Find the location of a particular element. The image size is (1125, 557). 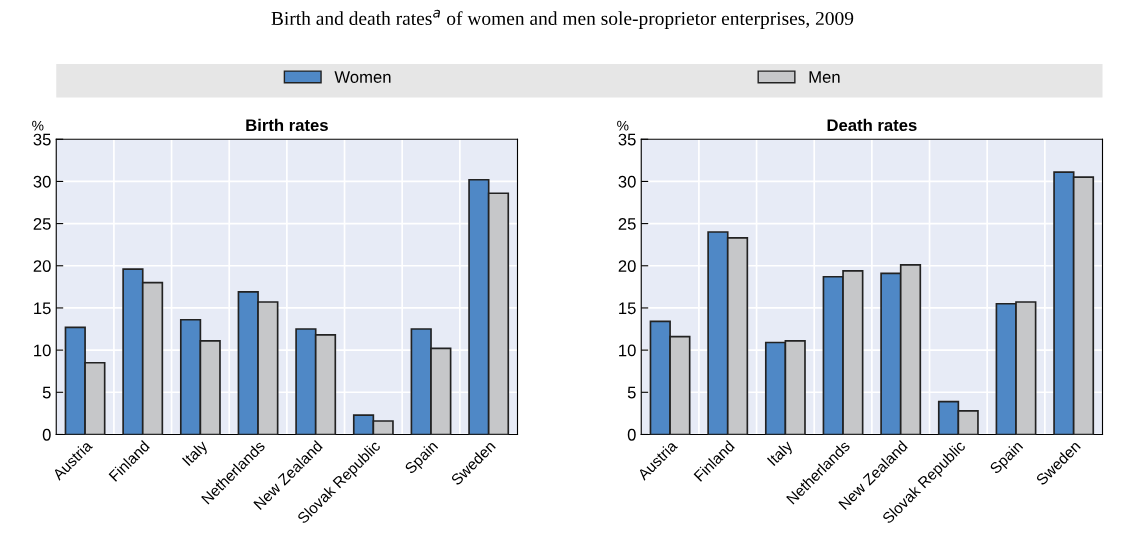

chart-subtitle: Death rates is located at coordinates (872, 125).